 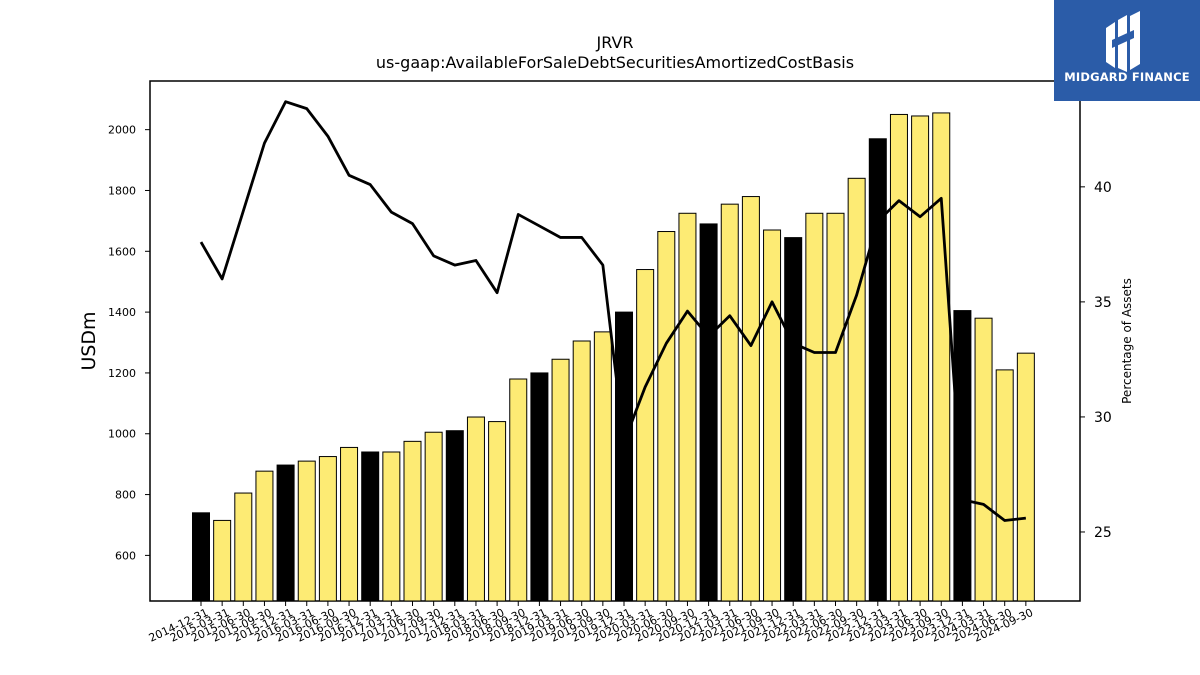 I want to click on y-tick-label: 1000, so click(x=122, y=434).